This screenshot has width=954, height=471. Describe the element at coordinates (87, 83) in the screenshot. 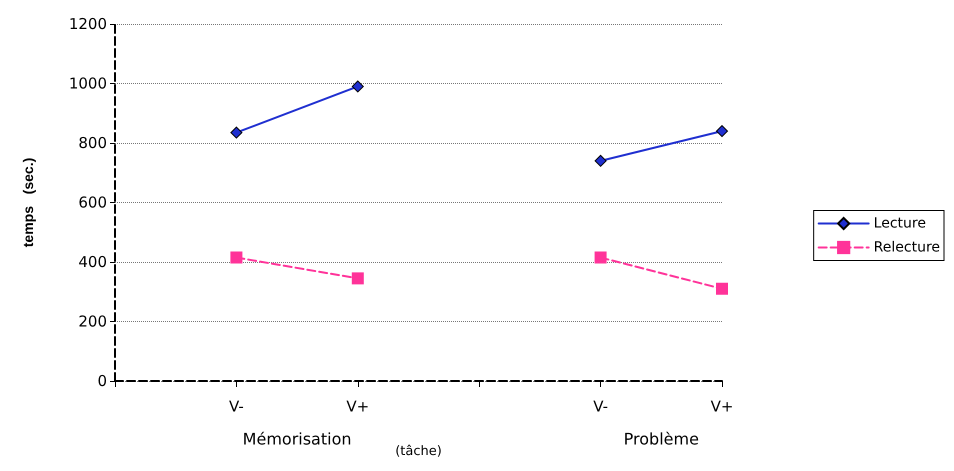

I see `y-tick-label: 1000` at that location.